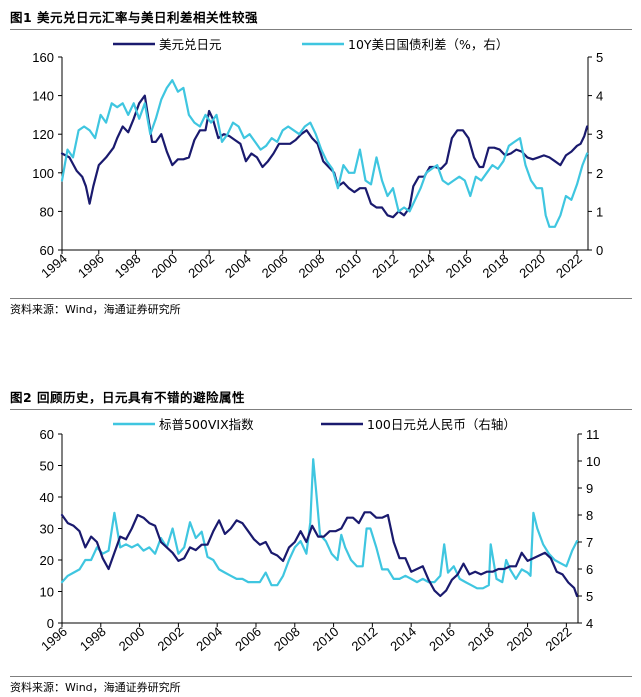  I want to click on chart2-right-tick-label: 6, so click(589, 569).